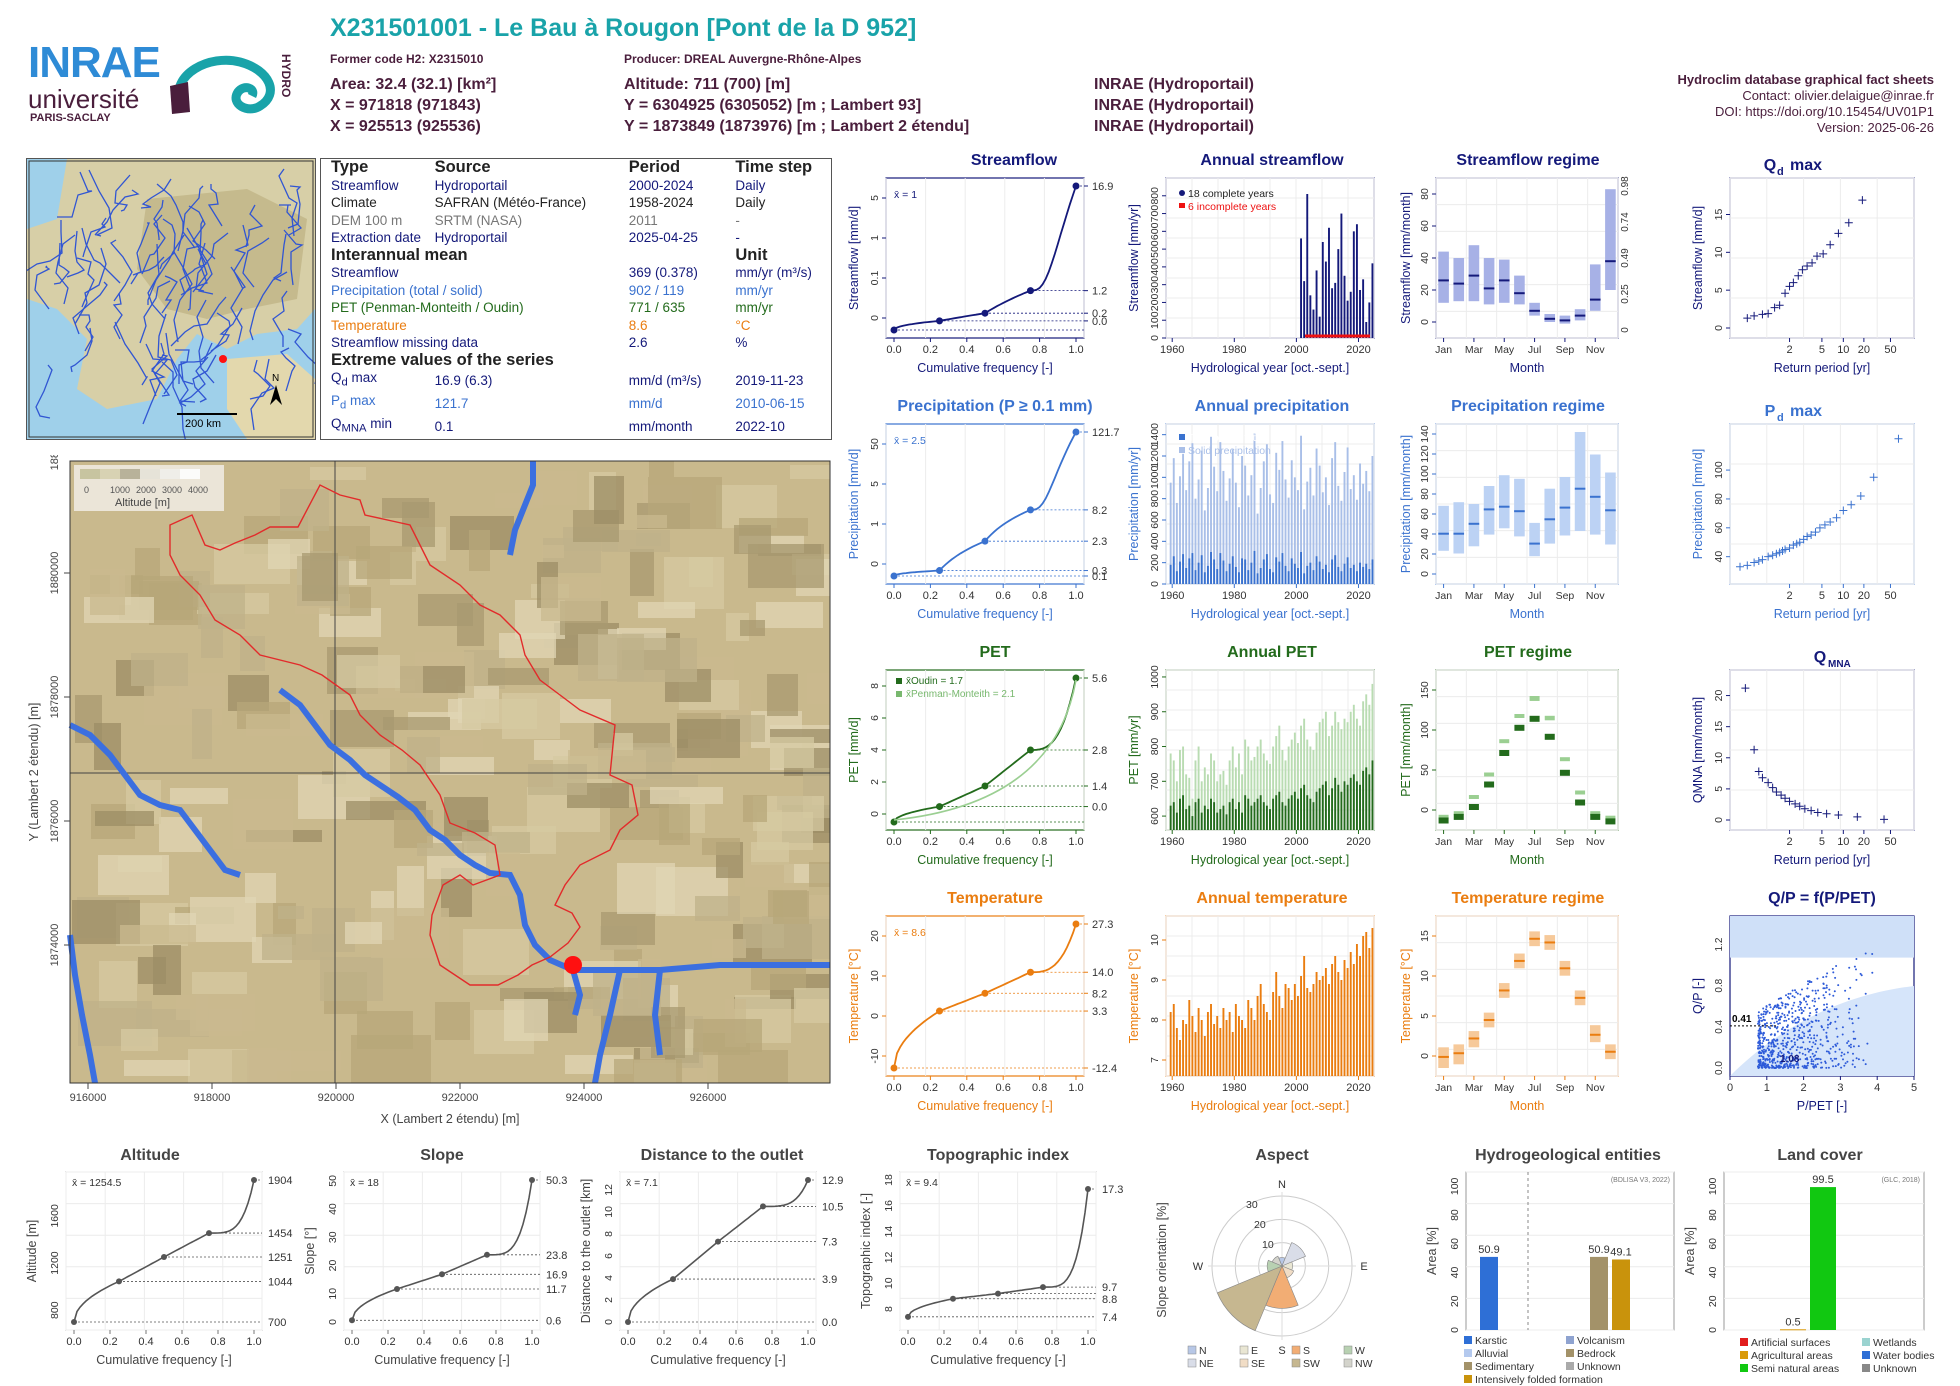 The height and width of the screenshot is (1386, 1960). I want to click on slope_cdf-frame, so click(442, 1251).